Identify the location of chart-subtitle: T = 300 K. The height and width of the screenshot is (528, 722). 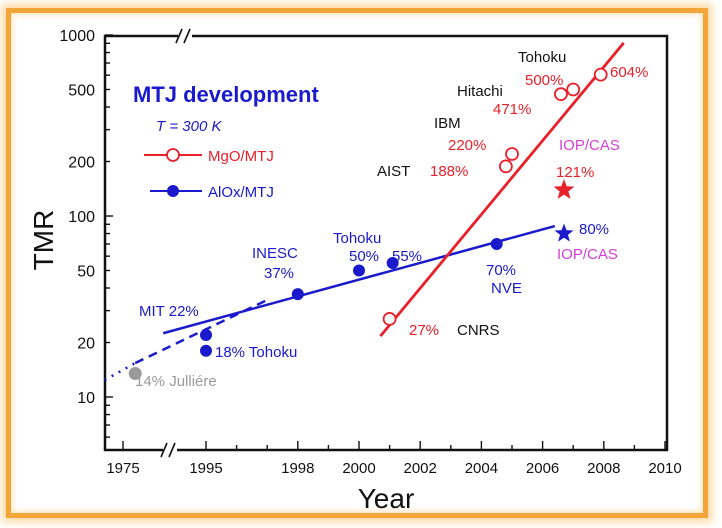
(189, 126).